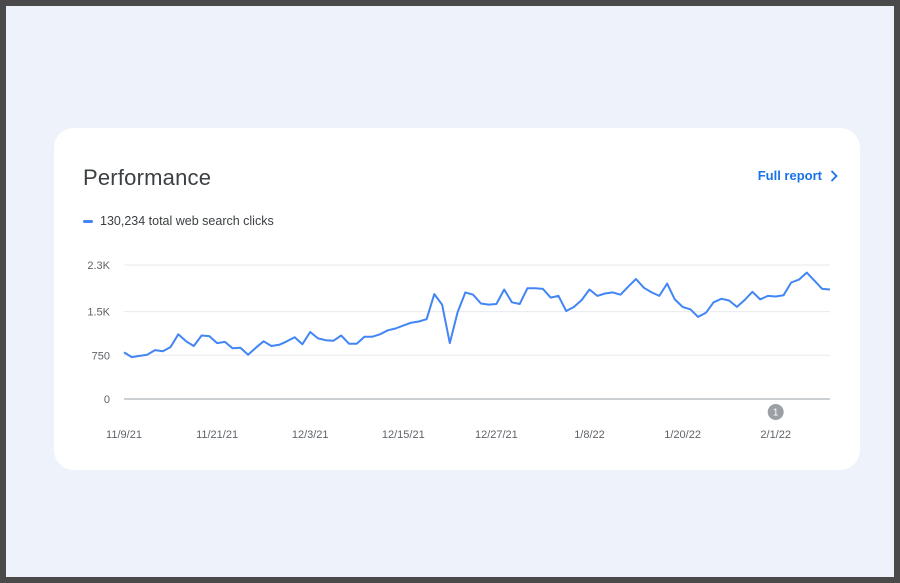 Image resolution: width=900 pixels, height=583 pixels. What do you see at coordinates (403, 435) in the screenshot?
I see `x-tick-label: 12/15/21` at bounding box center [403, 435].